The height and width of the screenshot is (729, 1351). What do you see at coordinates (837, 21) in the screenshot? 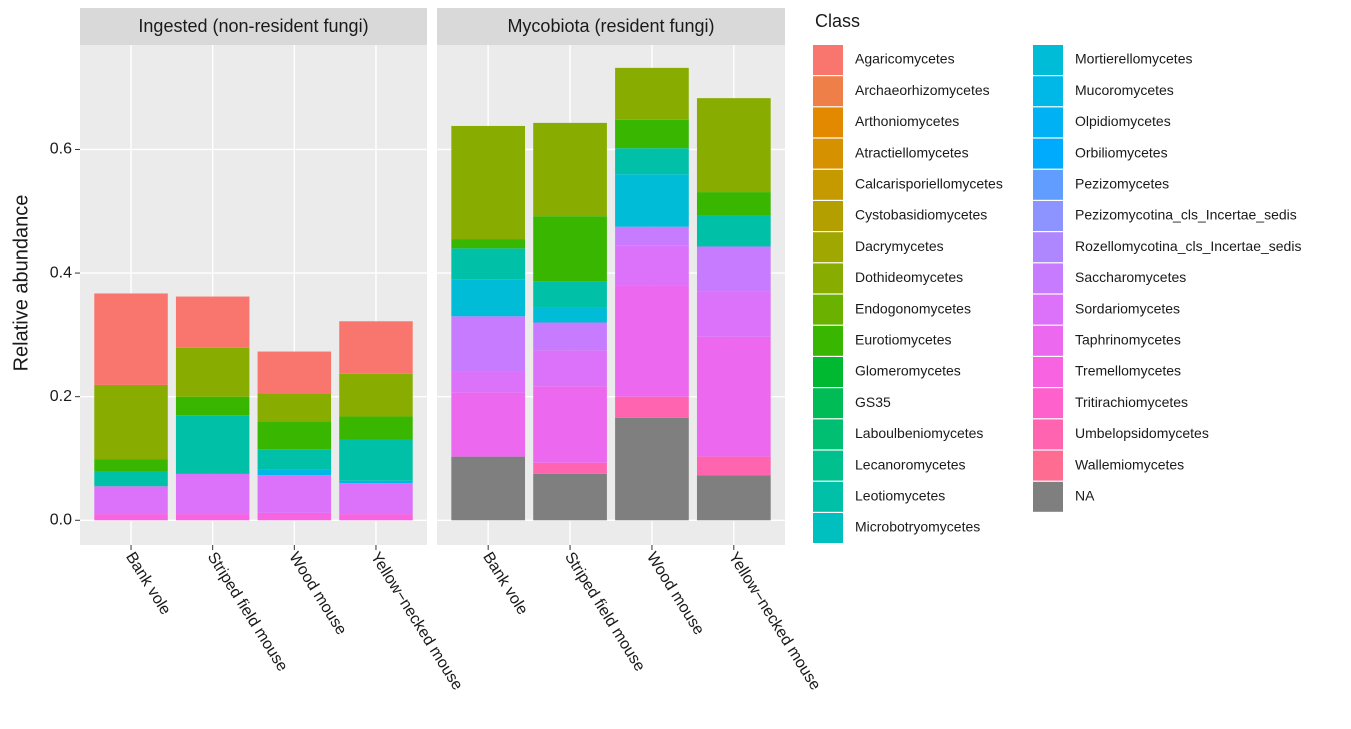
I see `legend-title: Class` at bounding box center [837, 21].